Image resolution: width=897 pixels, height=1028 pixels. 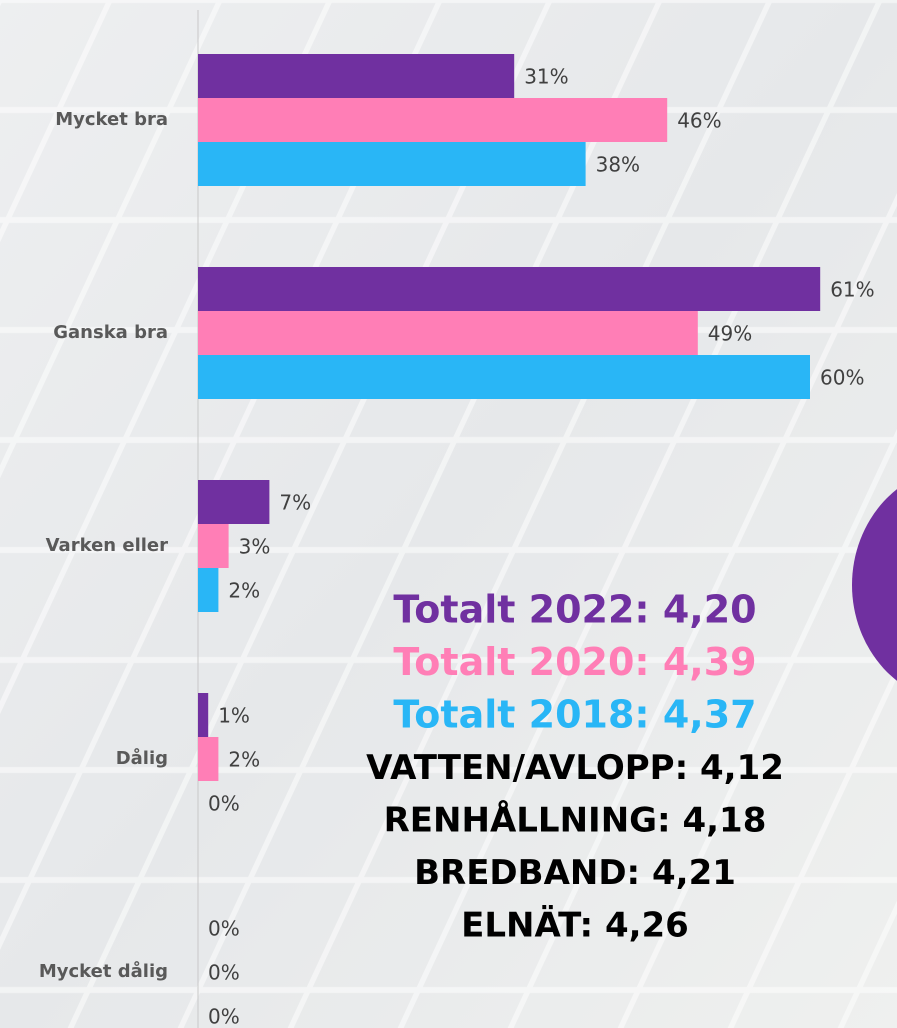 I want to click on value-label: 38%, so click(x=618, y=165).